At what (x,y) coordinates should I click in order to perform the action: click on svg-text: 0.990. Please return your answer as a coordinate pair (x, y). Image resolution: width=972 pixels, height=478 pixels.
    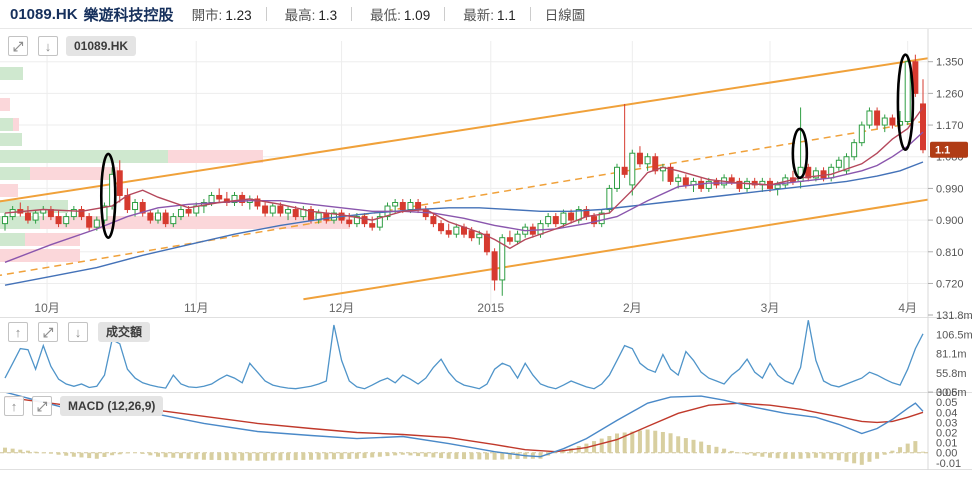
    Looking at the image, I should click on (950, 189).